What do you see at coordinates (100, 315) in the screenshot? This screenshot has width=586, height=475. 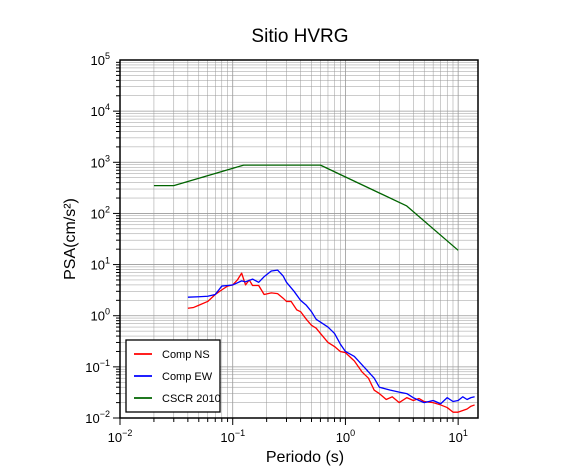 I see `y-tick-label: 10⁰` at bounding box center [100, 315].